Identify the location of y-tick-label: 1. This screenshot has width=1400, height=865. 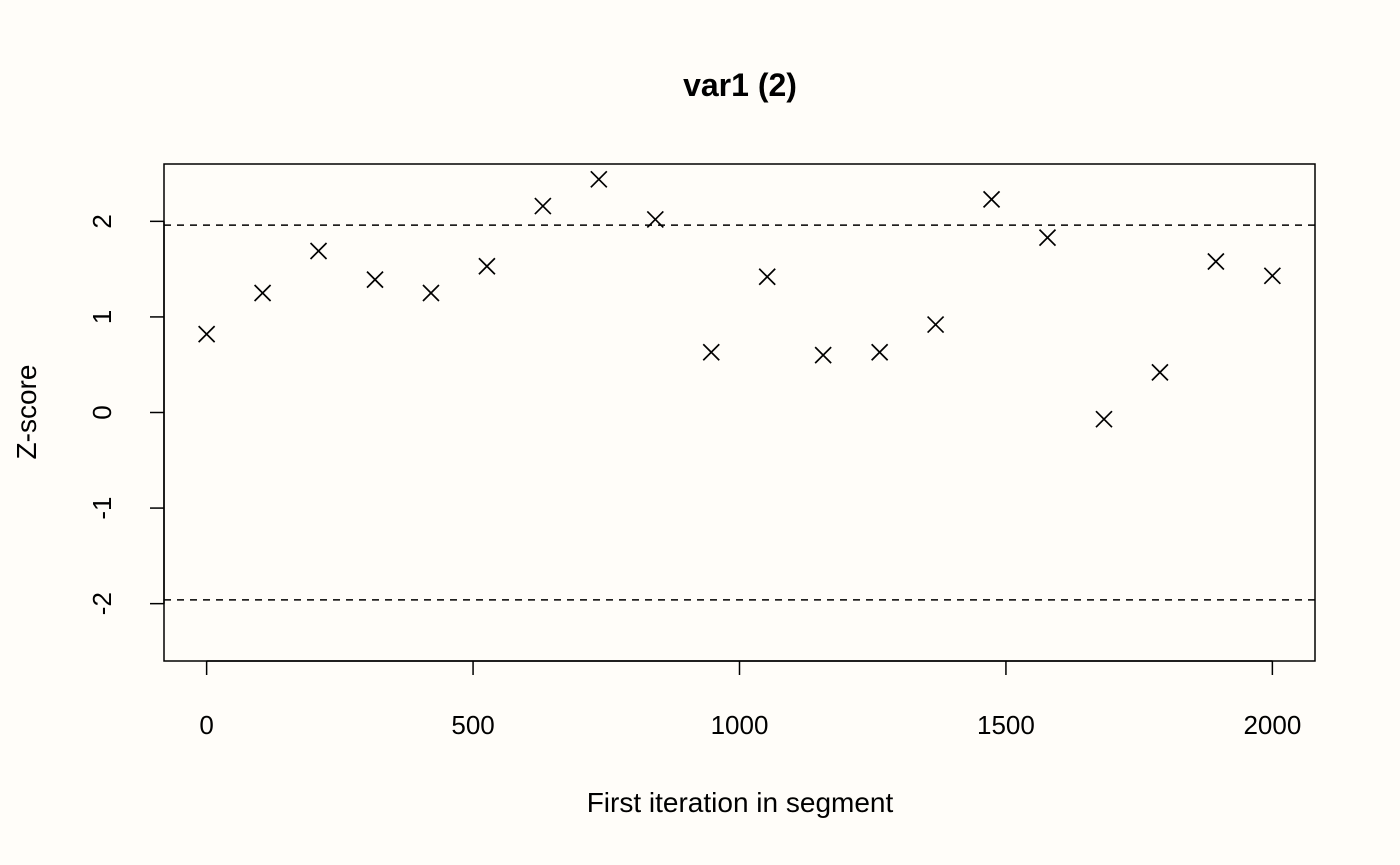
(102, 317).